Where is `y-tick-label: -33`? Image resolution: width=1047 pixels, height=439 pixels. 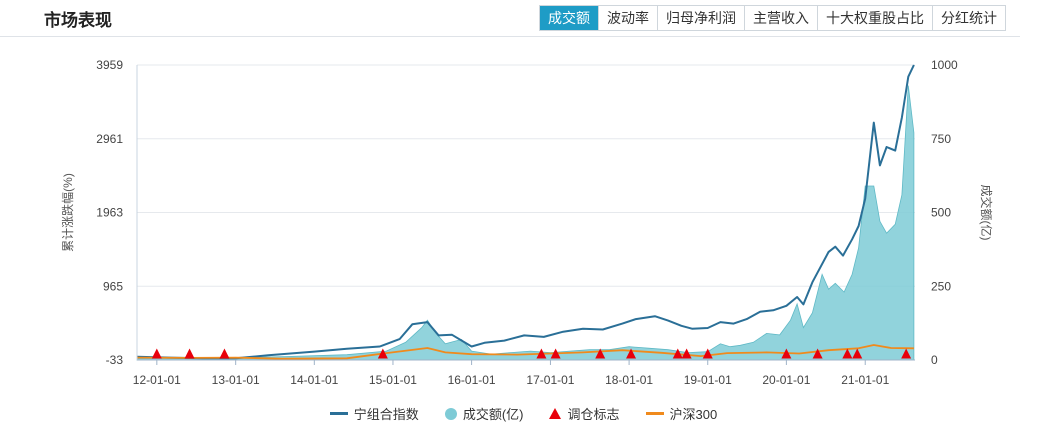
y-tick-label: -33 is located at coordinates (115, 360).